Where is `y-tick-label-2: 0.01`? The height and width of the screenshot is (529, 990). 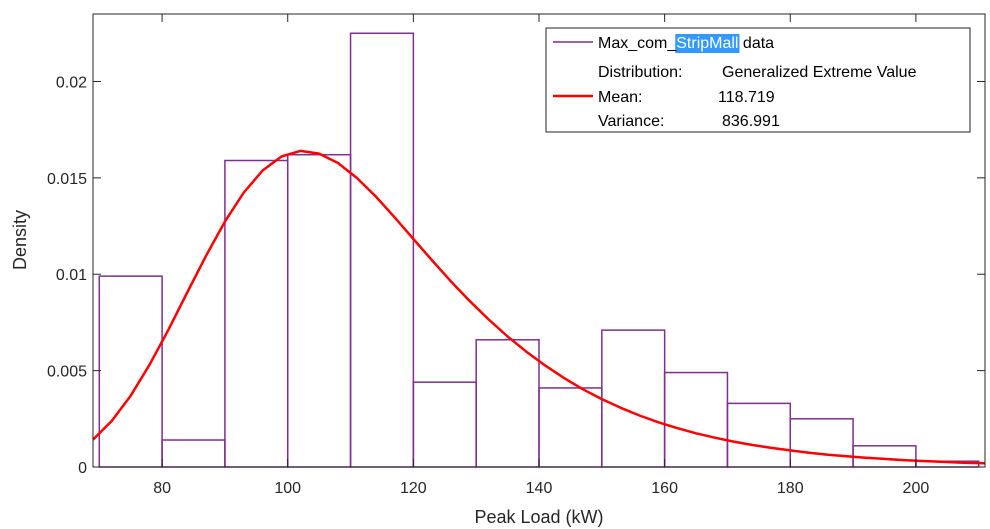
y-tick-label-2: 0.01 is located at coordinates (71, 275).